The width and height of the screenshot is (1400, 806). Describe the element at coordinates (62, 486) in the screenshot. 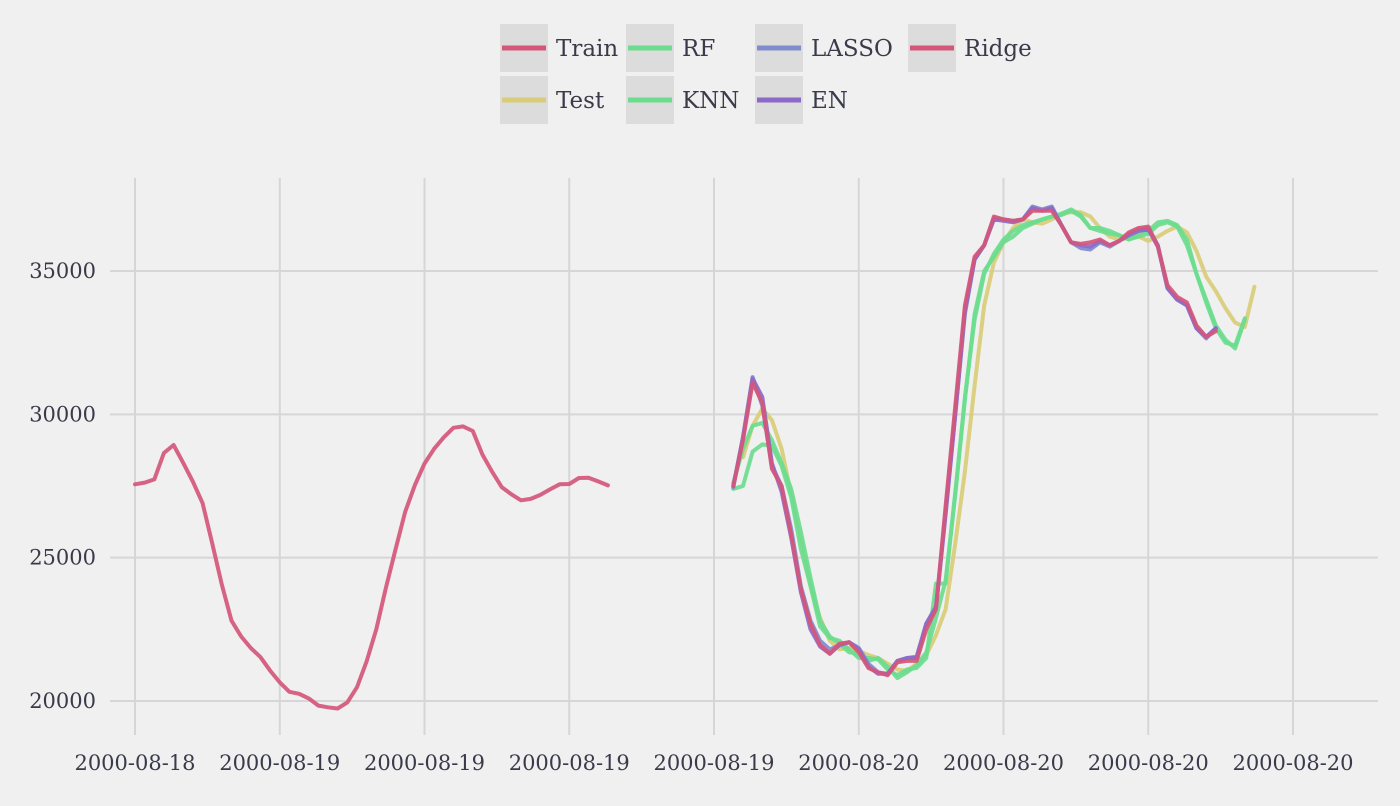

I see `y-tick-labels: 20000 25000 30000 35000` at that location.